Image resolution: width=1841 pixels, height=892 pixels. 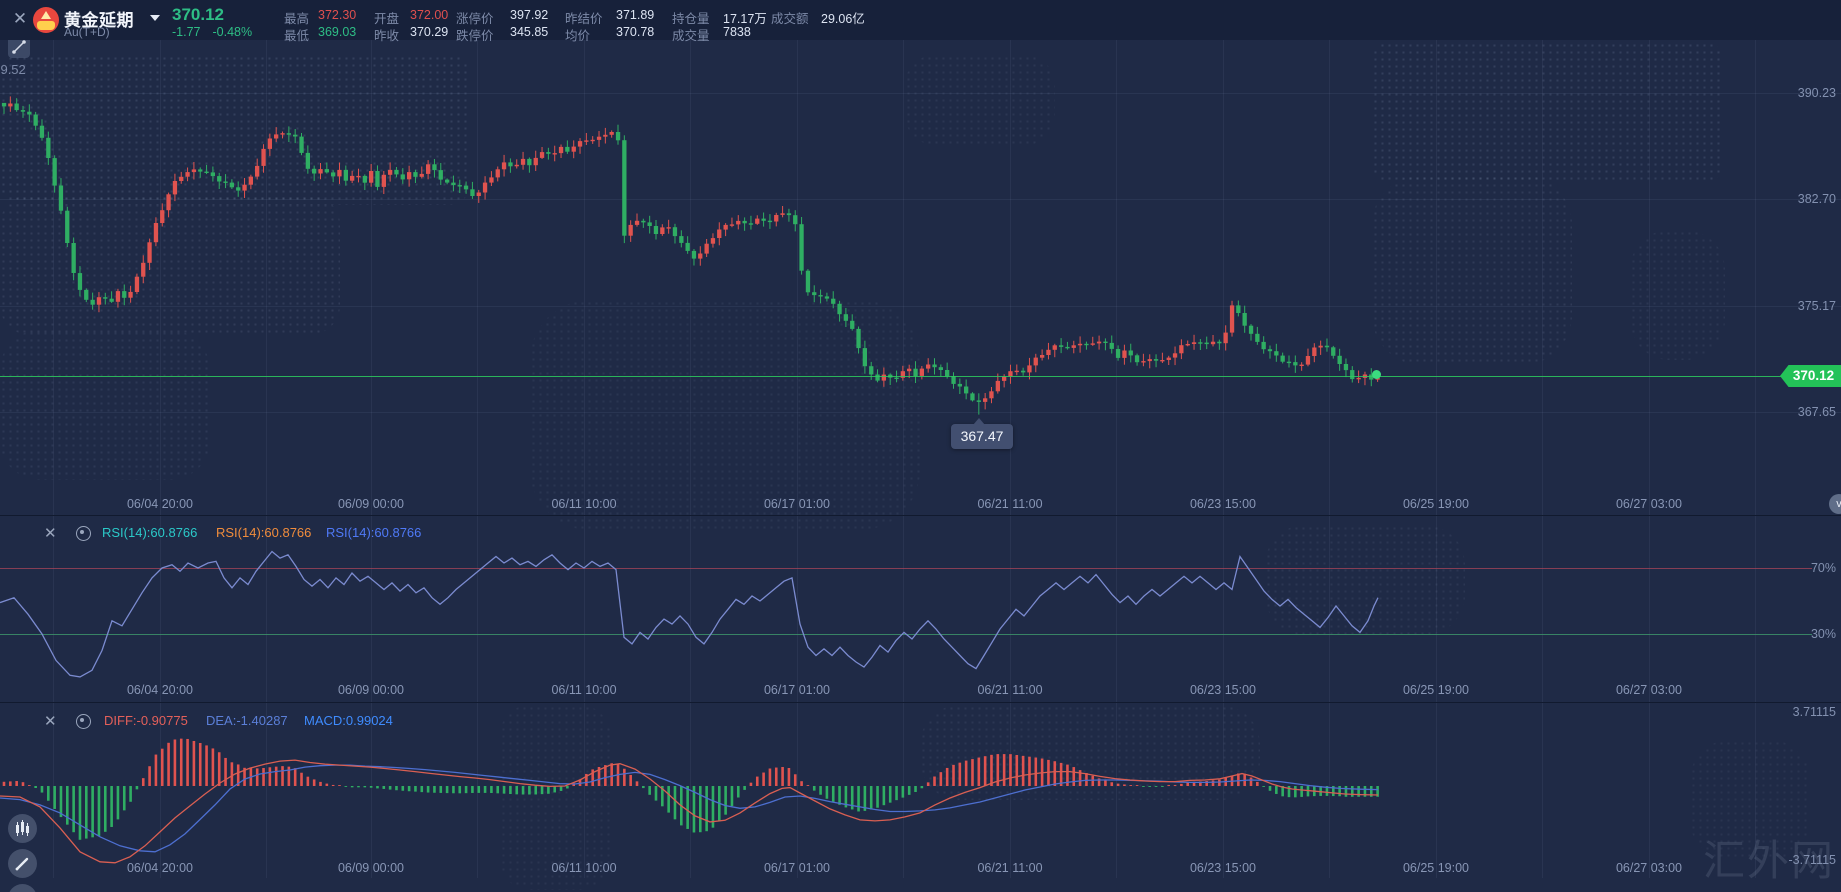 I want to click on stat-value: 372.30, so click(x=337, y=15).